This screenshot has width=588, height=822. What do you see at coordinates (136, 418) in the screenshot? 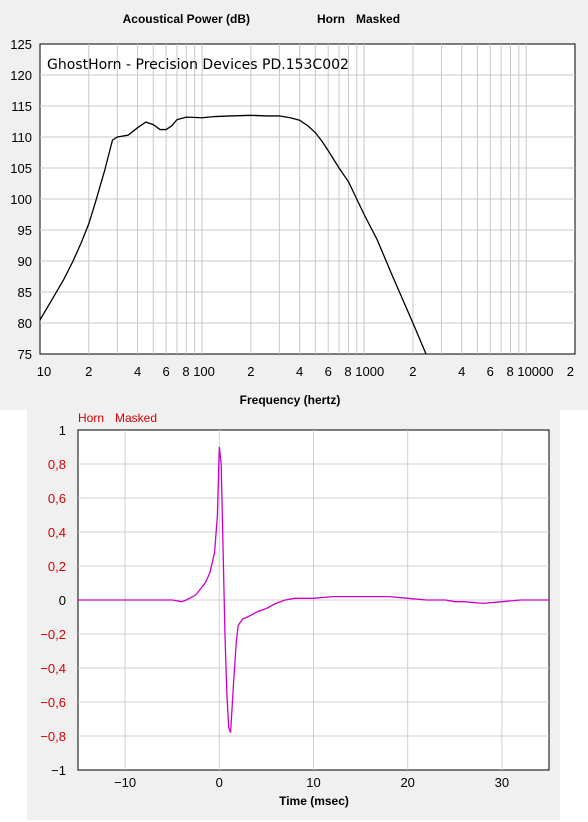
I see `chart2-legend-masked: Masked` at bounding box center [136, 418].